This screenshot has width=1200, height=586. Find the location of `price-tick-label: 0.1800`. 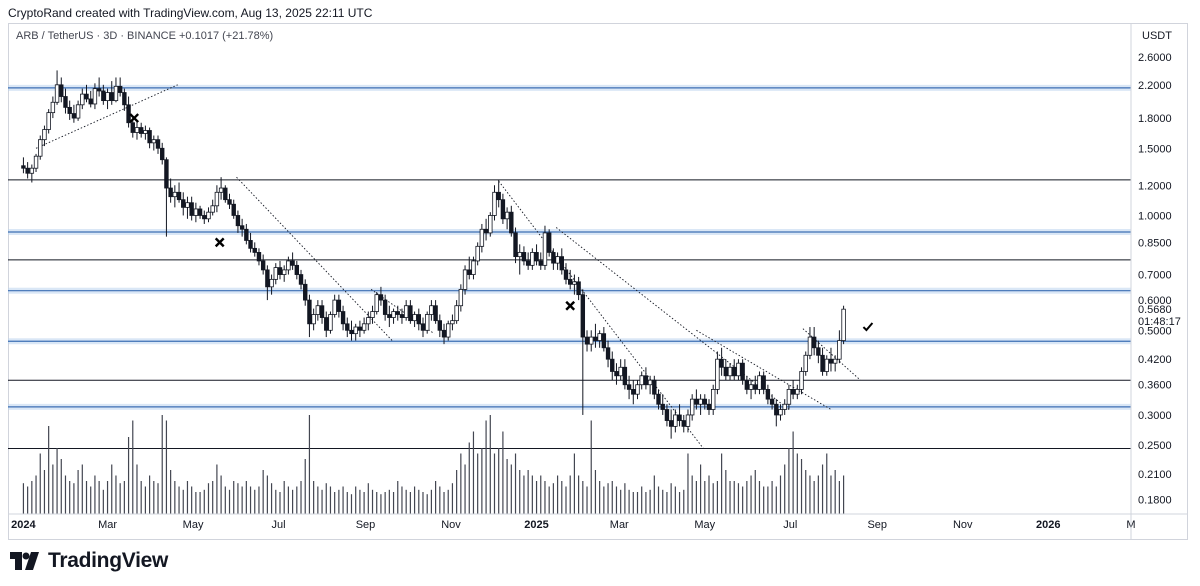

price-tick-label: 0.1800 is located at coordinates (1155, 501).